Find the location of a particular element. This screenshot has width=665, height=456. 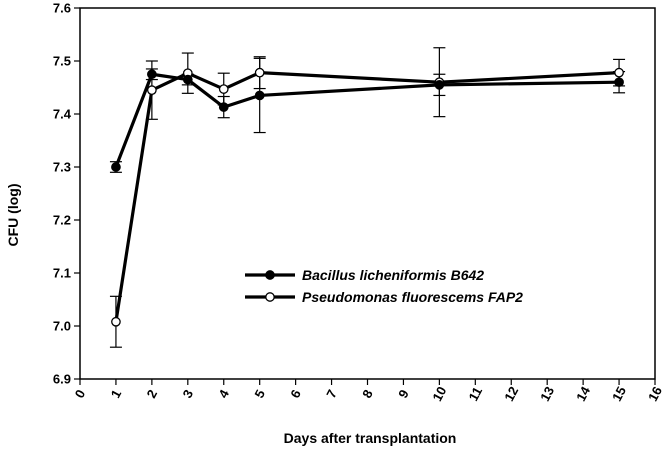

x-tick-label: 16 is located at coordinates (655, 394).